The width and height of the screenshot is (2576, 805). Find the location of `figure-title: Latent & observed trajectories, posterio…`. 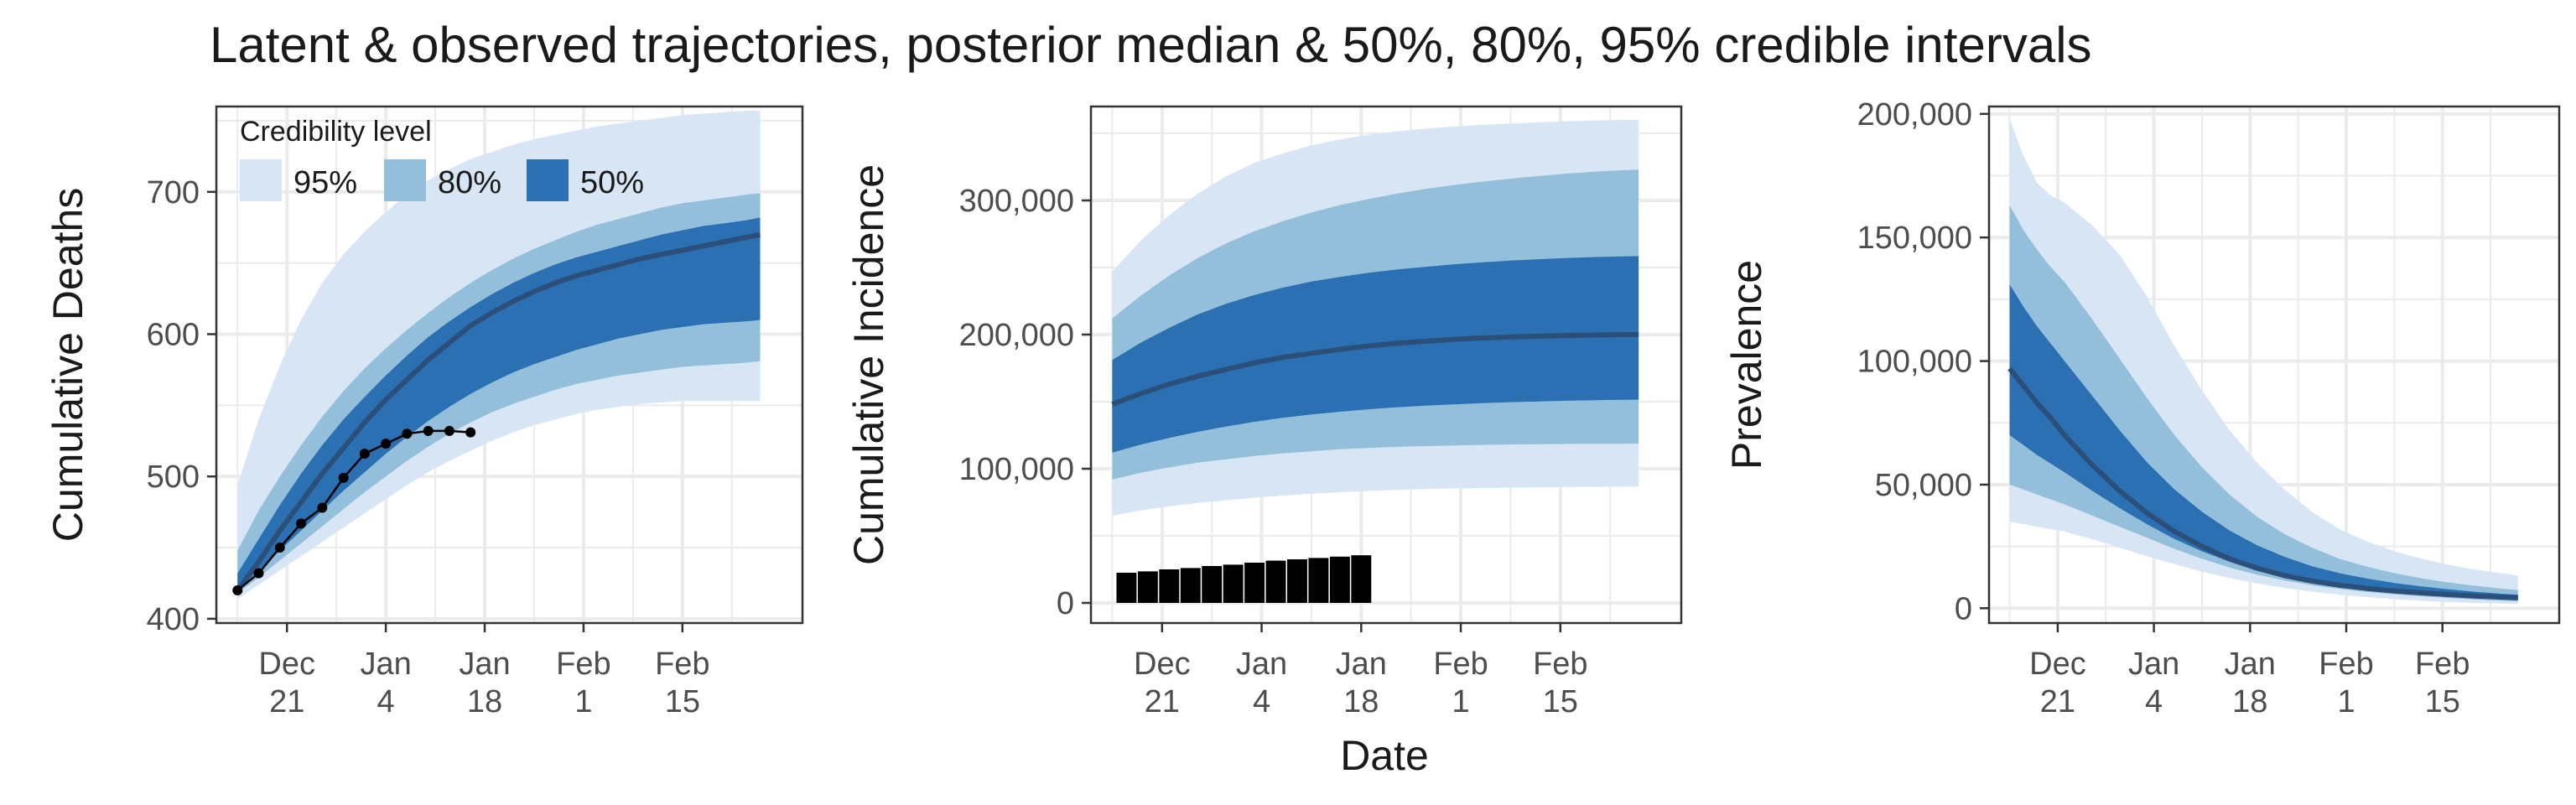

figure-title: Latent & observed trajectories, posterio… is located at coordinates (1151, 45).